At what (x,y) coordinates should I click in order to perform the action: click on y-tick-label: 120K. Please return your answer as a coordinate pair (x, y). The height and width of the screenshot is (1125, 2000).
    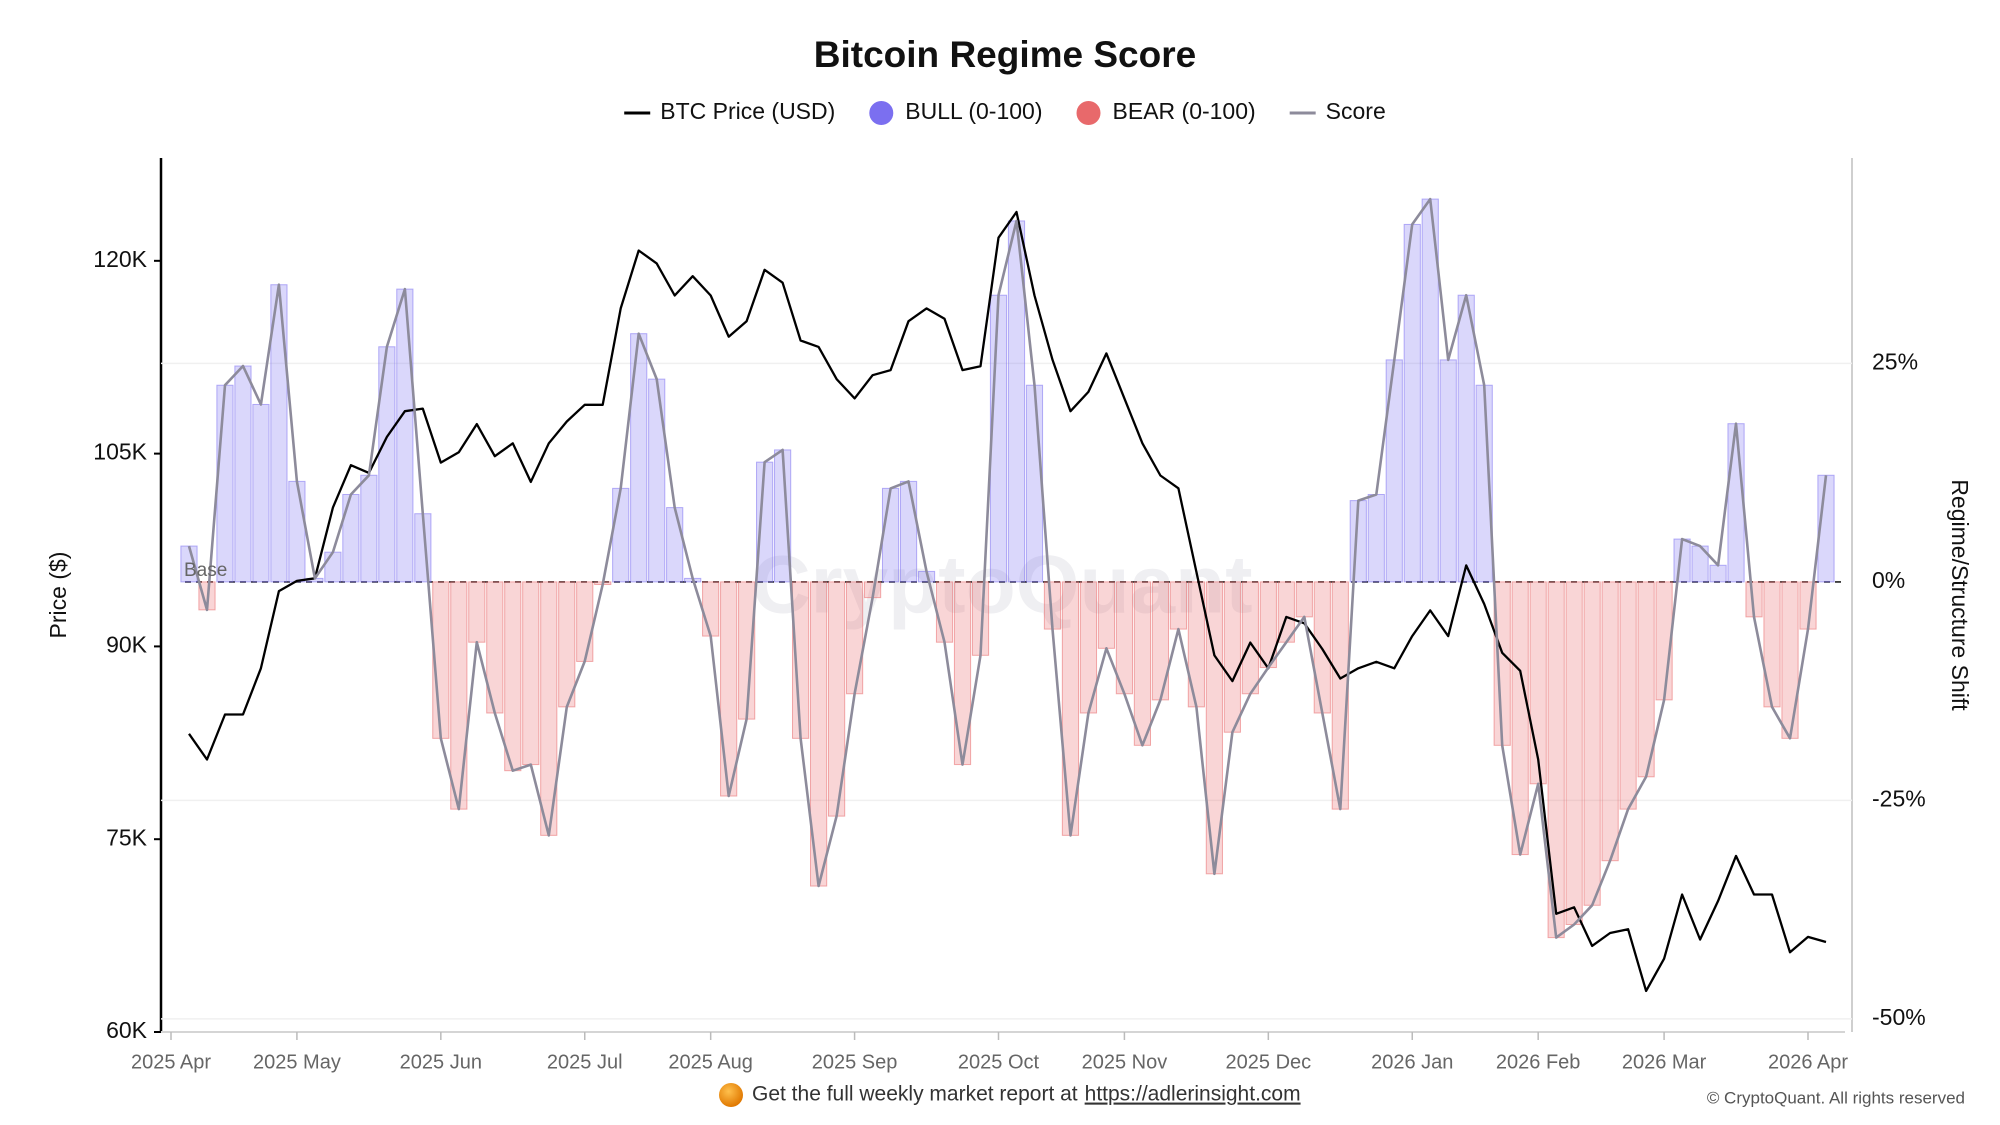
    Looking at the image, I should click on (120, 259).